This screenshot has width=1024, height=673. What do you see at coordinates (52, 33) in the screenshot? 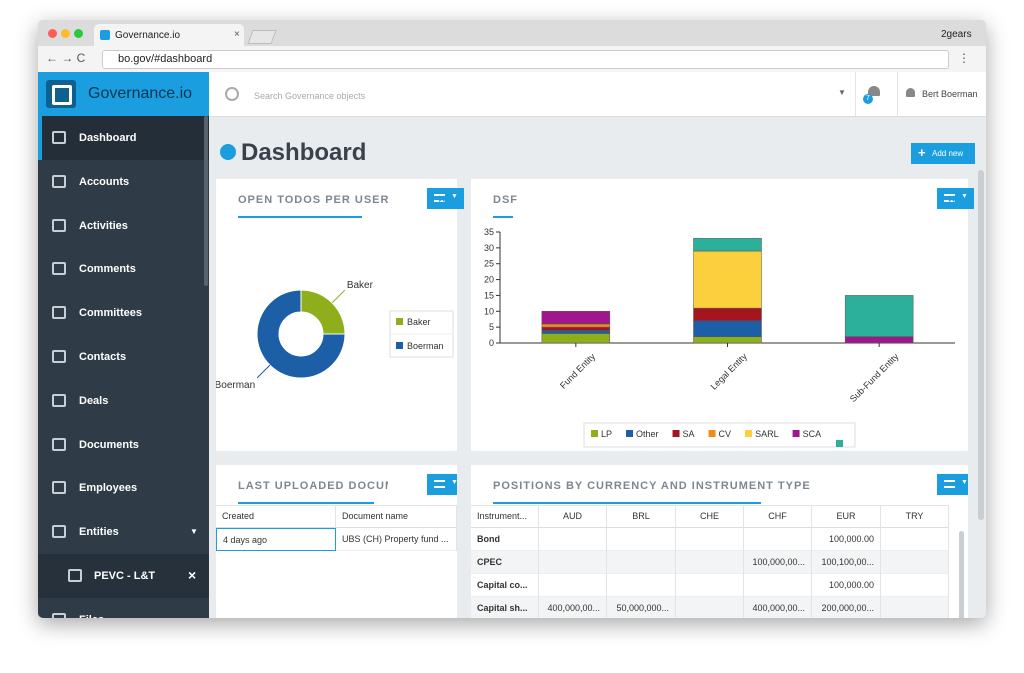
I see `close-dot` at bounding box center [52, 33].